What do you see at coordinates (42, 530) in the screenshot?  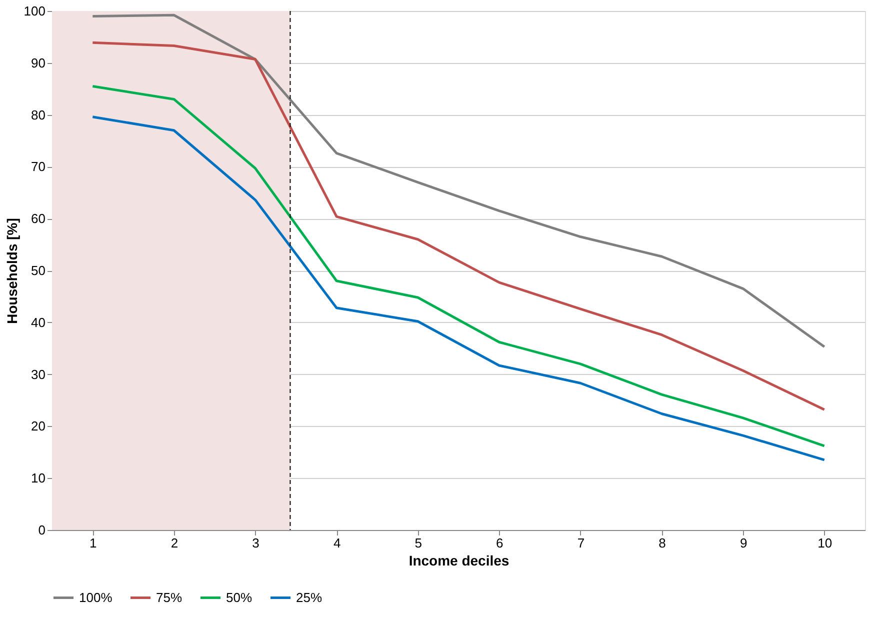 I see `y-tick-label: 0` at bounding box center [42, 530].